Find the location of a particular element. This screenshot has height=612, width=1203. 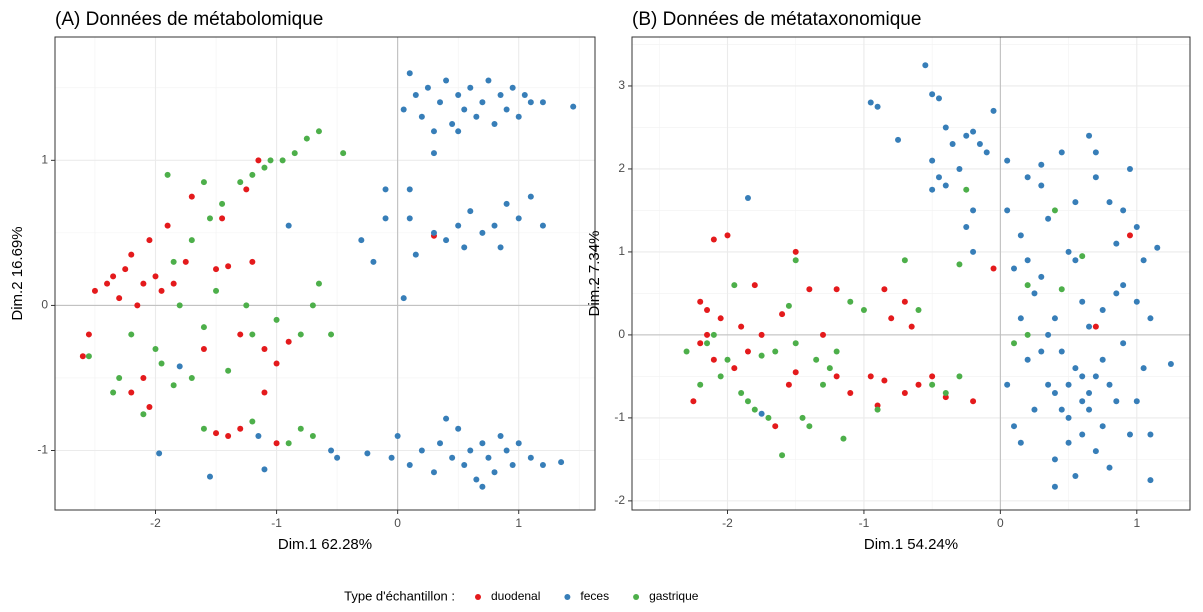

x-tick-label: -2 is located at coordinates (155, 523).